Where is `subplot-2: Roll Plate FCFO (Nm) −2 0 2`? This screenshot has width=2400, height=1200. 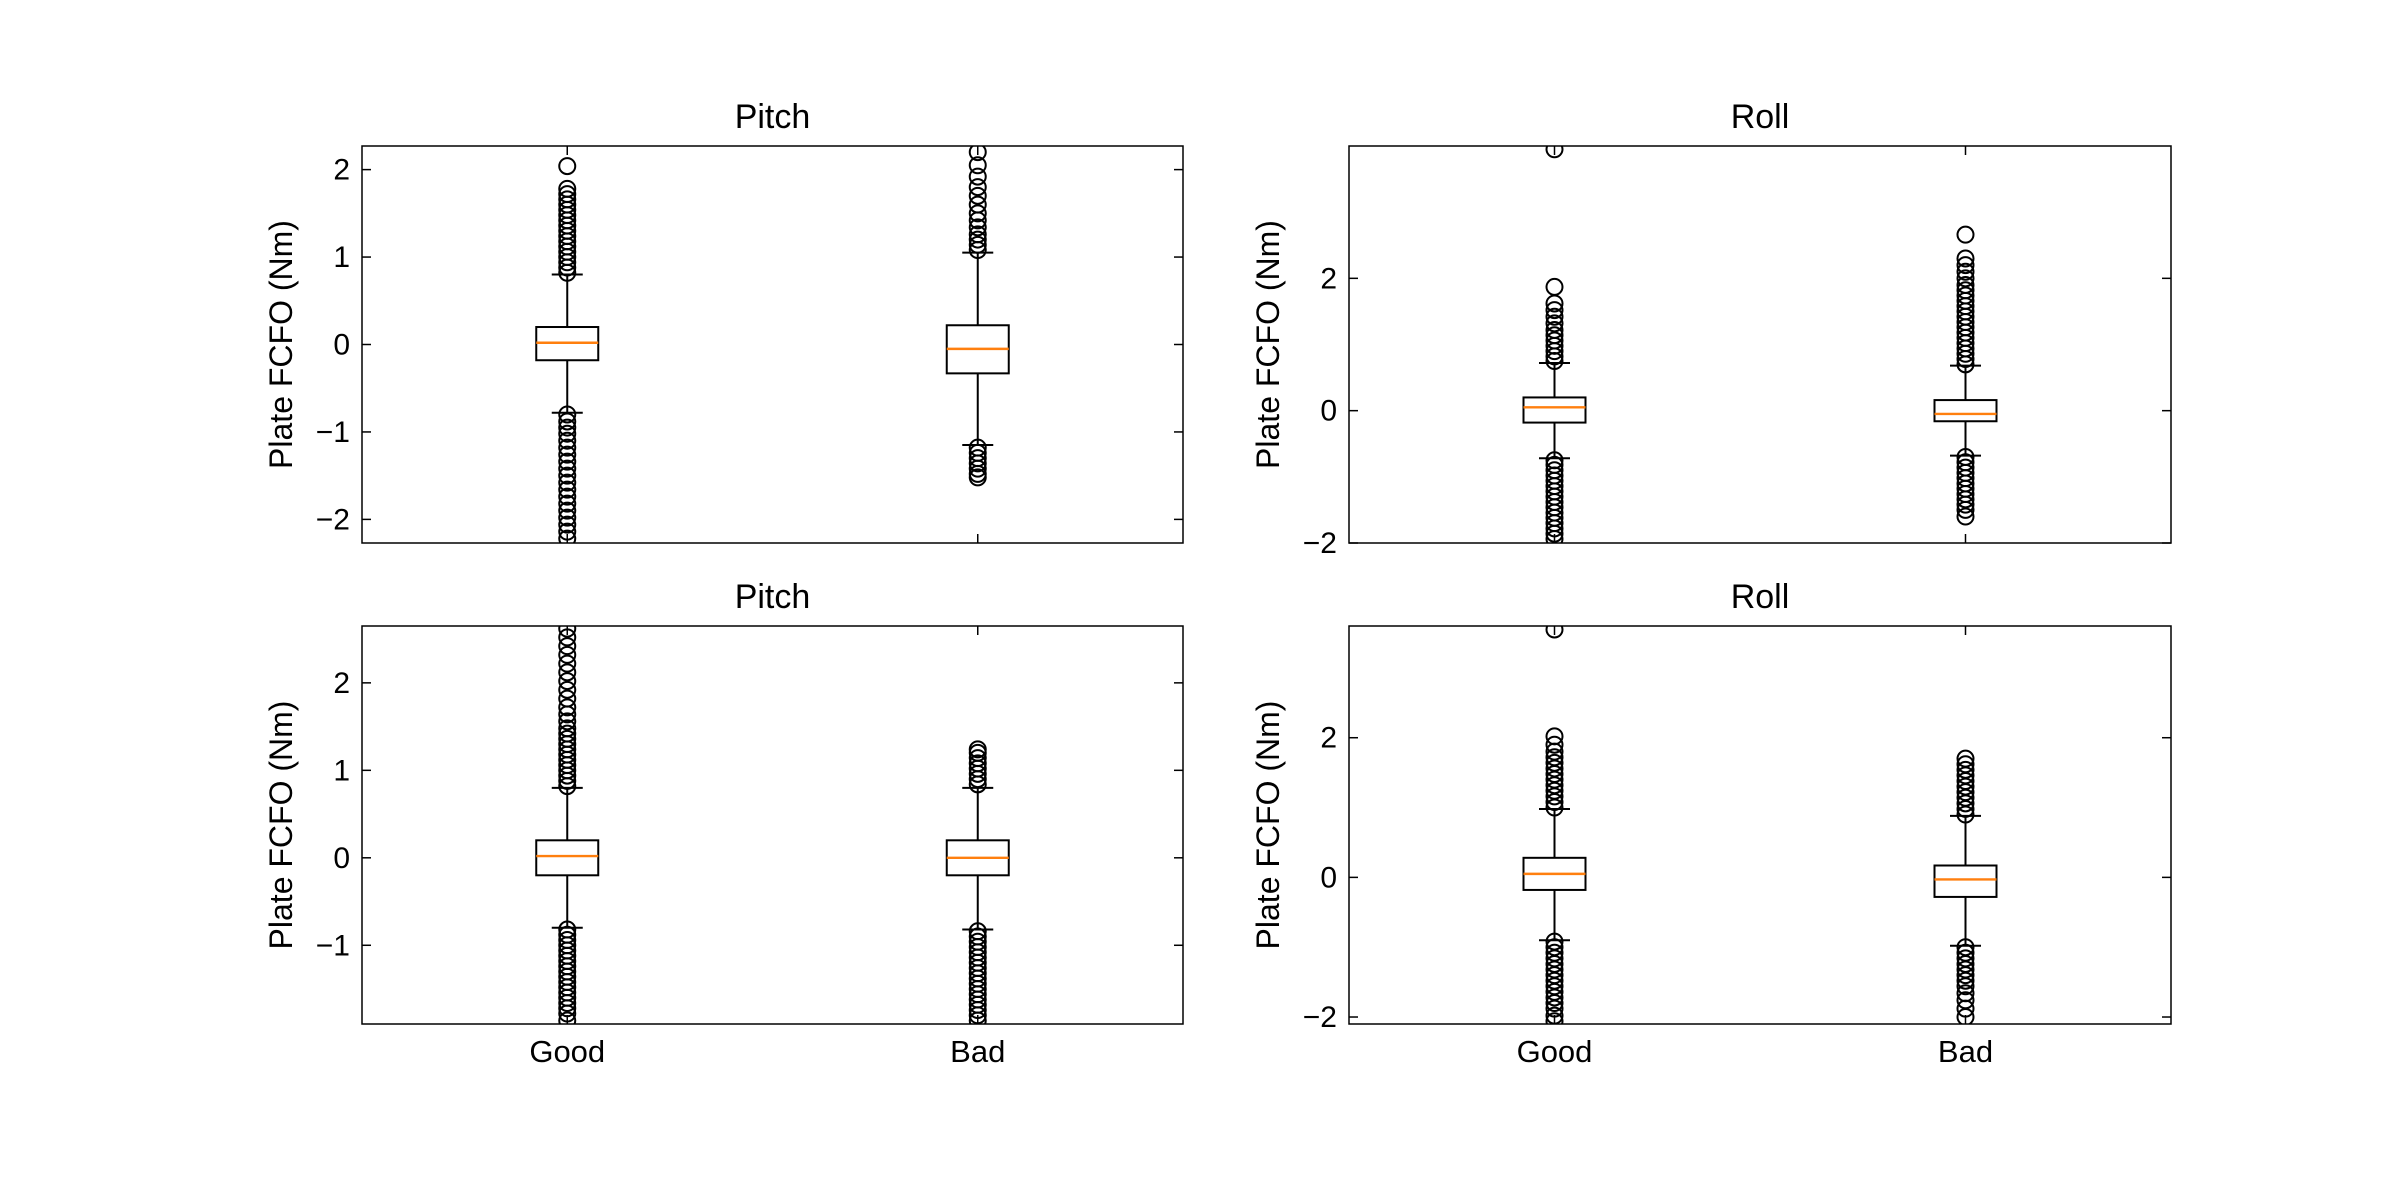
subplot-2: Roll Plate FCFO (Nm) −2 0 2 is located at coordinates (1711, 329).